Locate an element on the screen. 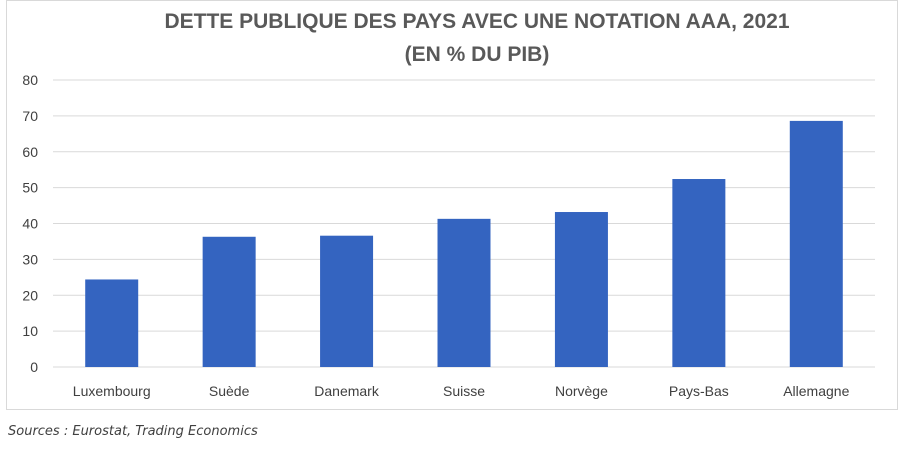  x-category-label: Suisse is located at coordinates (464, 391).